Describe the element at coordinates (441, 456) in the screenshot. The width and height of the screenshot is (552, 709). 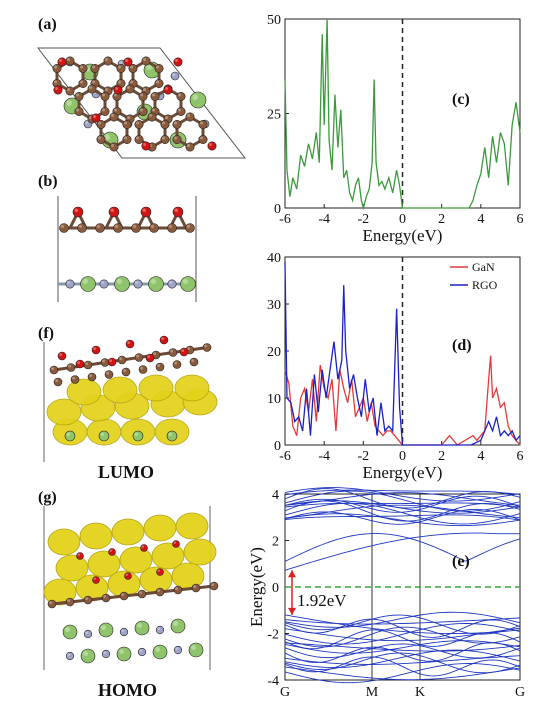
I see `x-tick-label: 2` at that location.